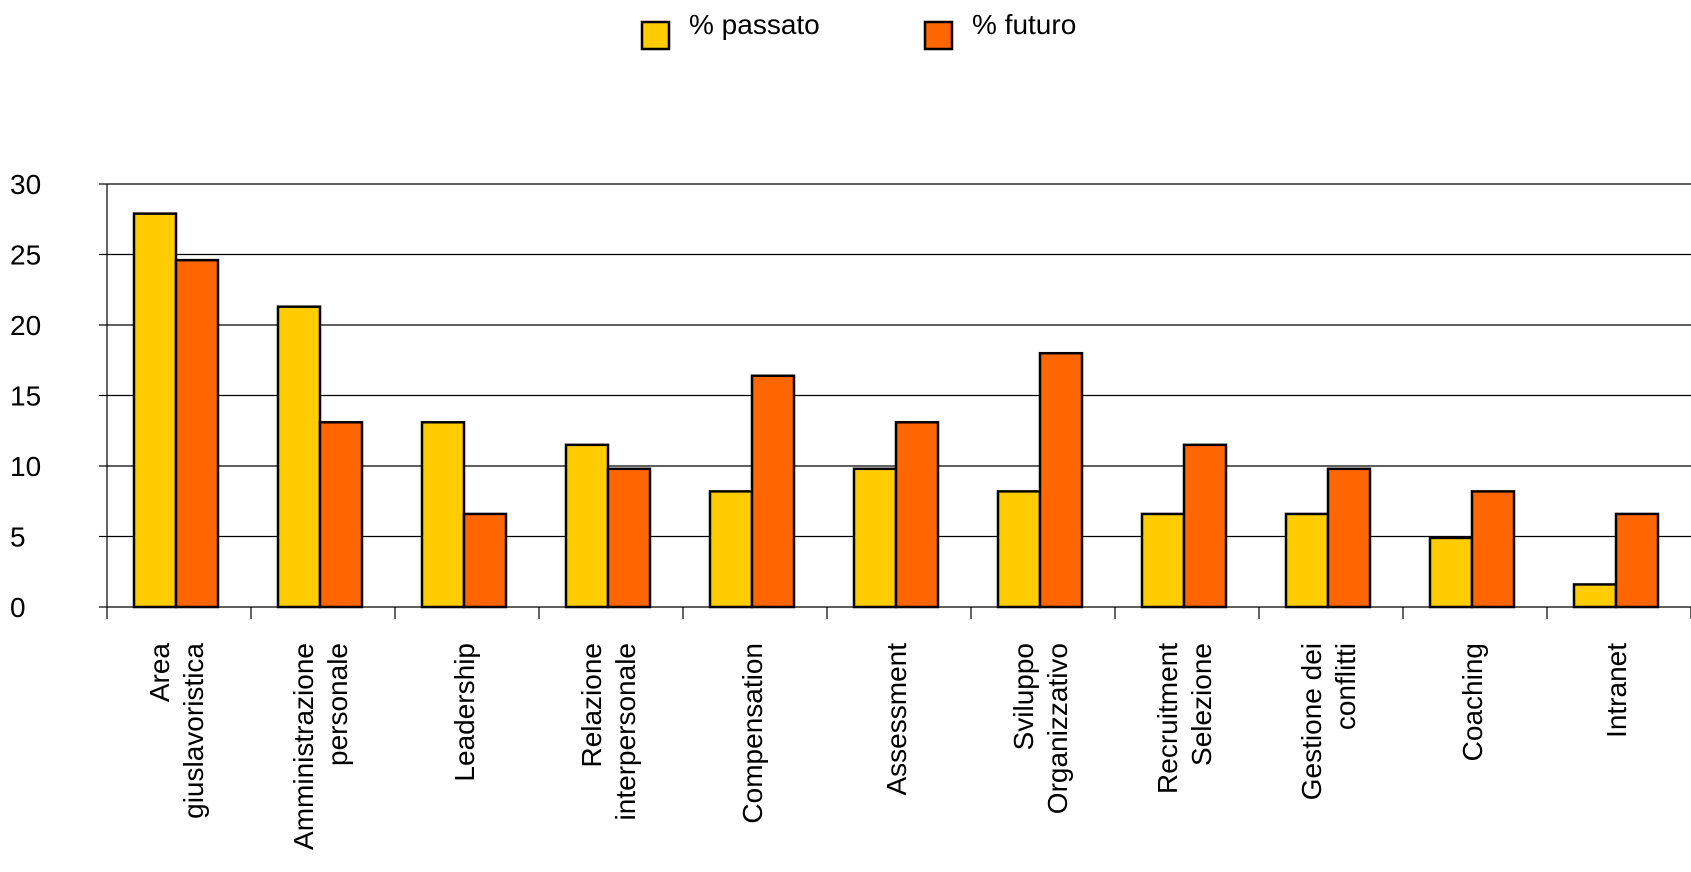 This screenshot has height=872, width=1691. Describe the element at coordinates (25, 184) in the screenshot. I see `y-tick-label: 30` at that location.